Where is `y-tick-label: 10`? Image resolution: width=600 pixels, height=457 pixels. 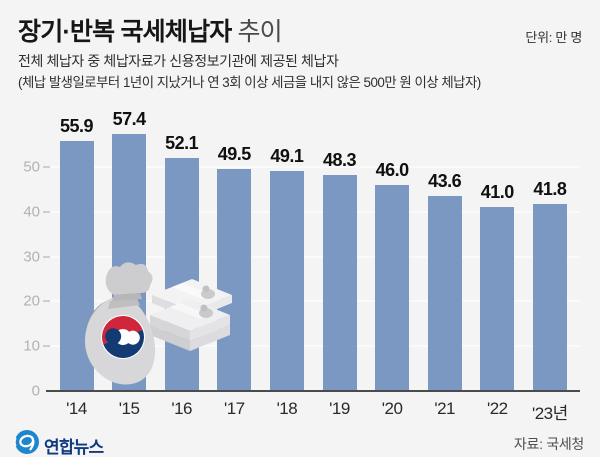 y-tick-label: 10 is located at coordinates (31, 346).